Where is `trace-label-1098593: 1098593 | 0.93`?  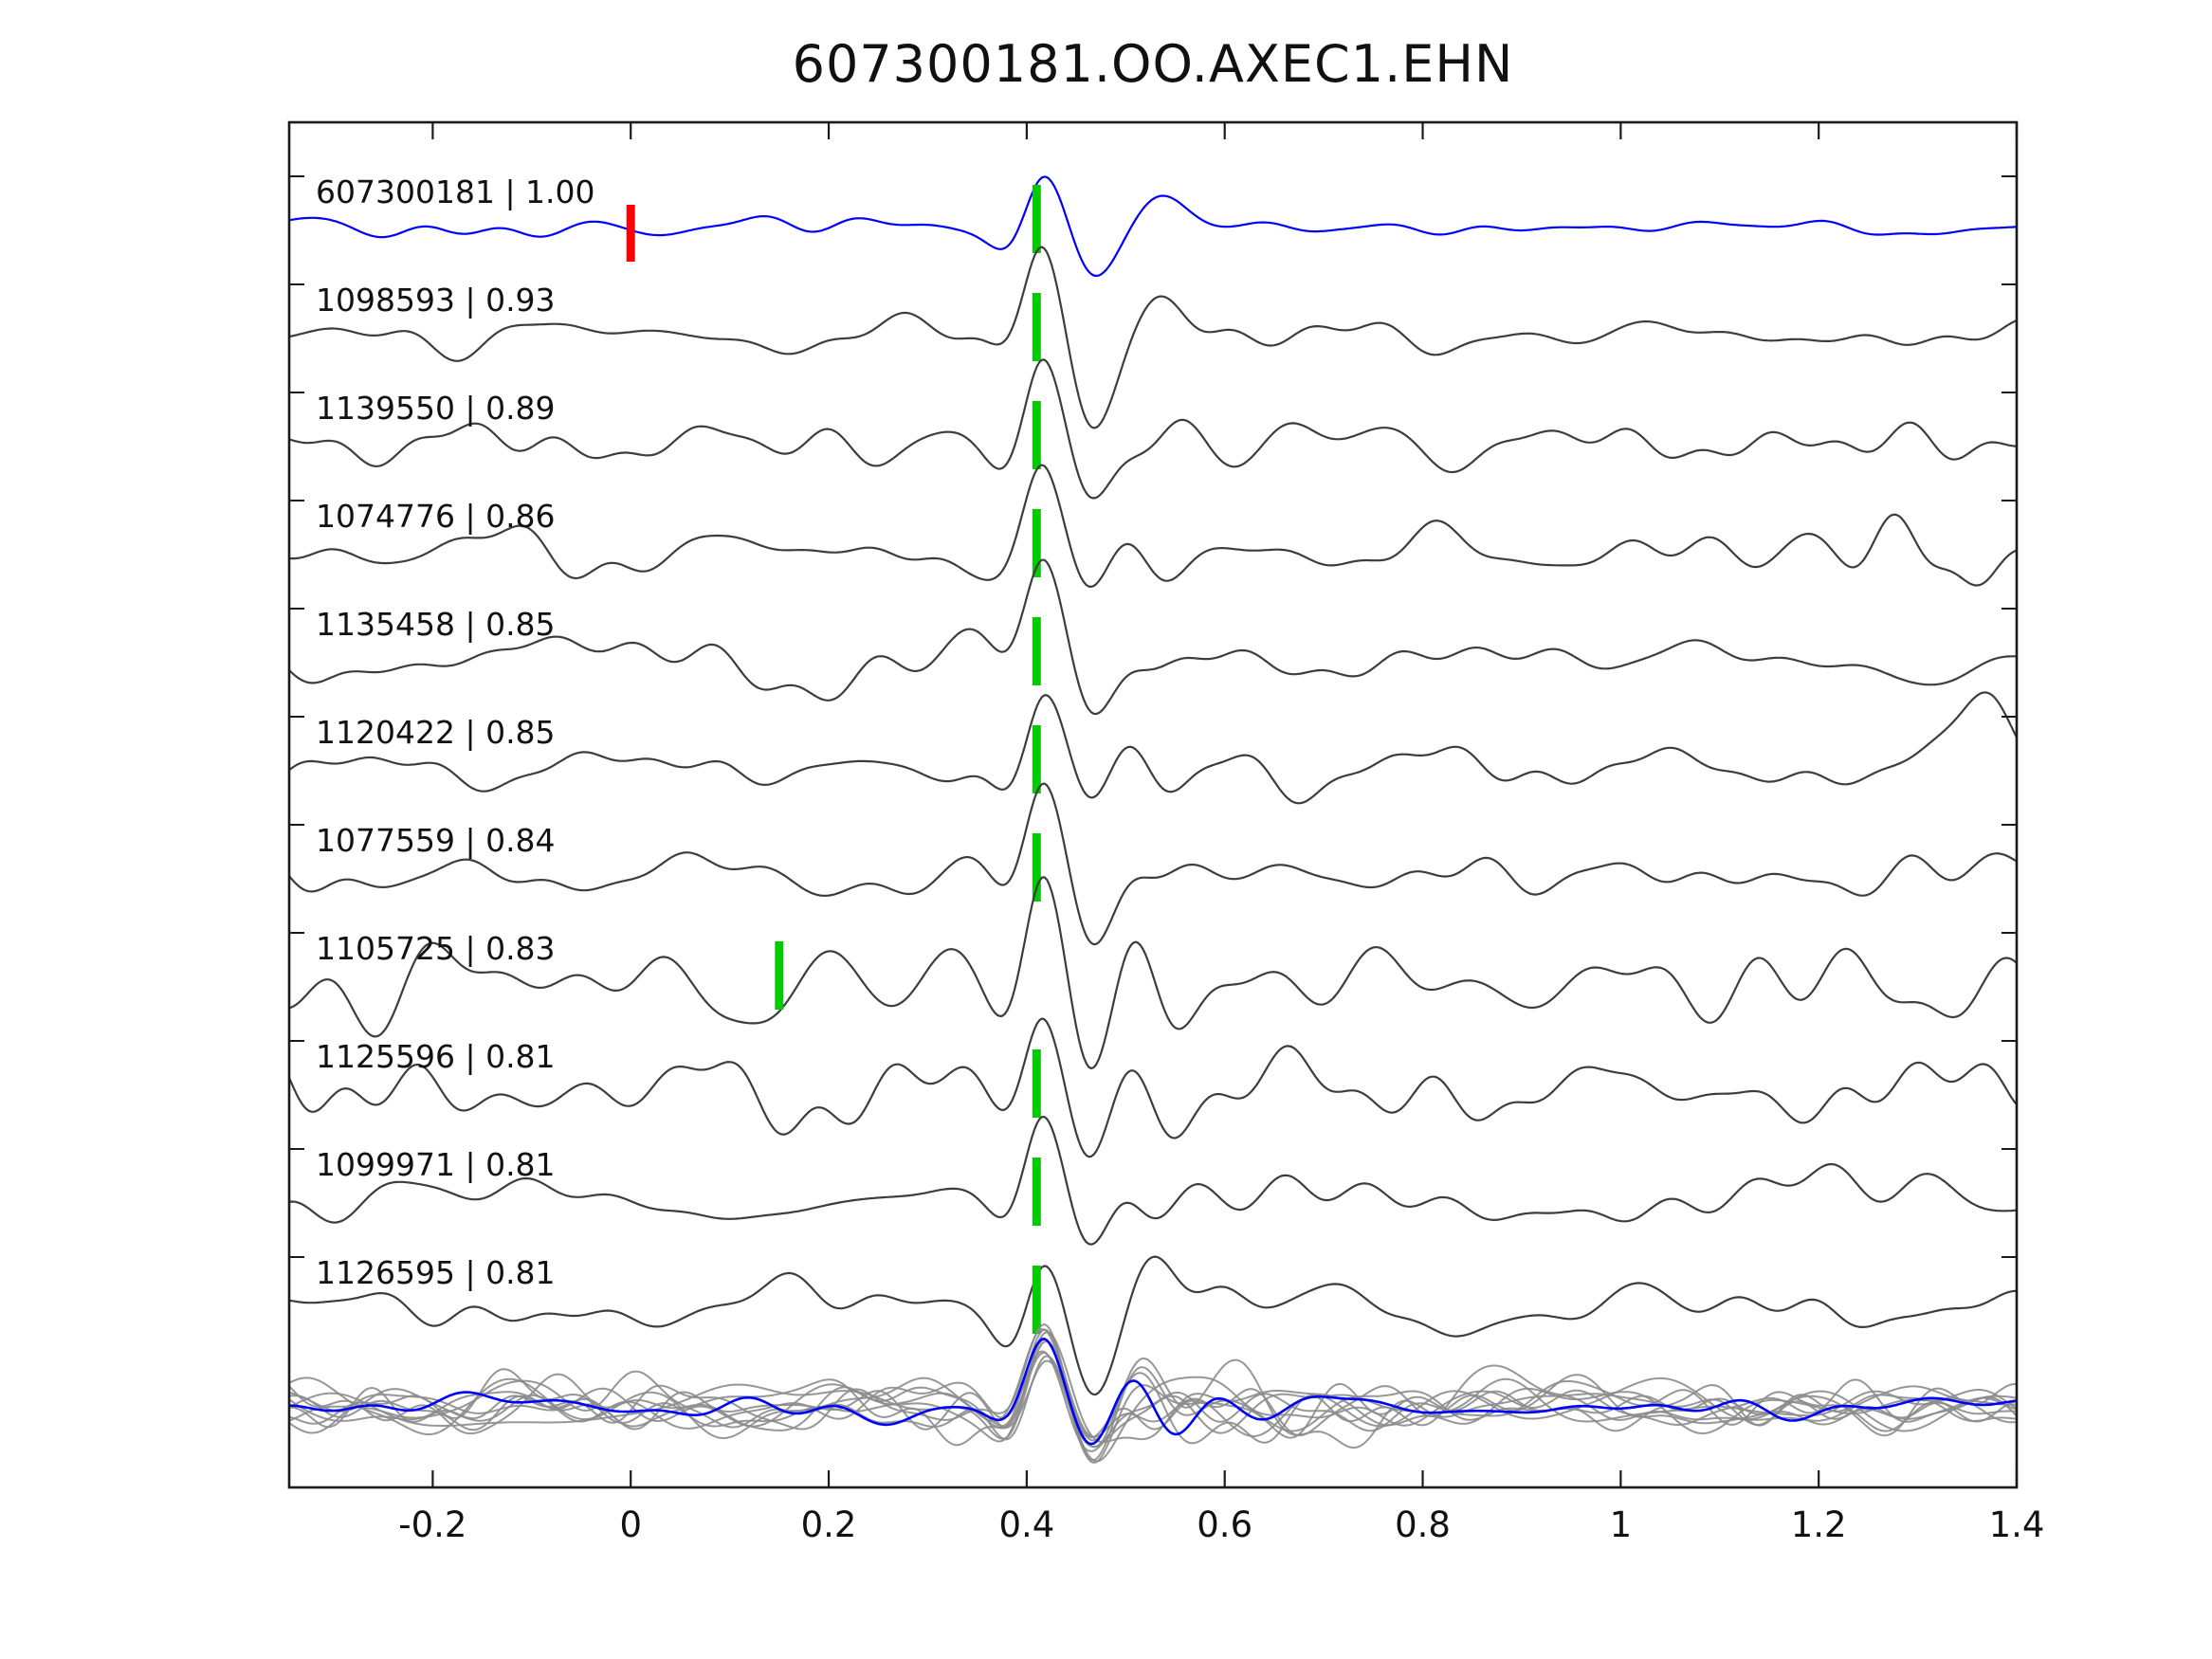 trace-label-1098593: 1098593 | 0.93 is located at coordinates (436, 300).